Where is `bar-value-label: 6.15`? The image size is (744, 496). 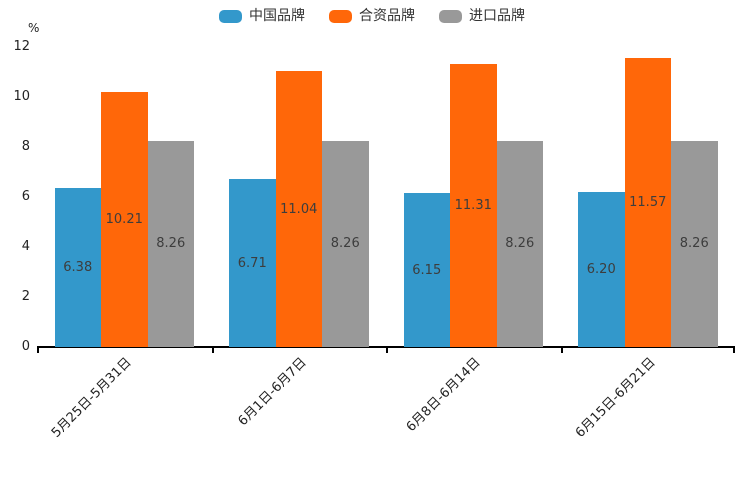 bar-value-label: 6.15 is located at coordinates (427, 270).